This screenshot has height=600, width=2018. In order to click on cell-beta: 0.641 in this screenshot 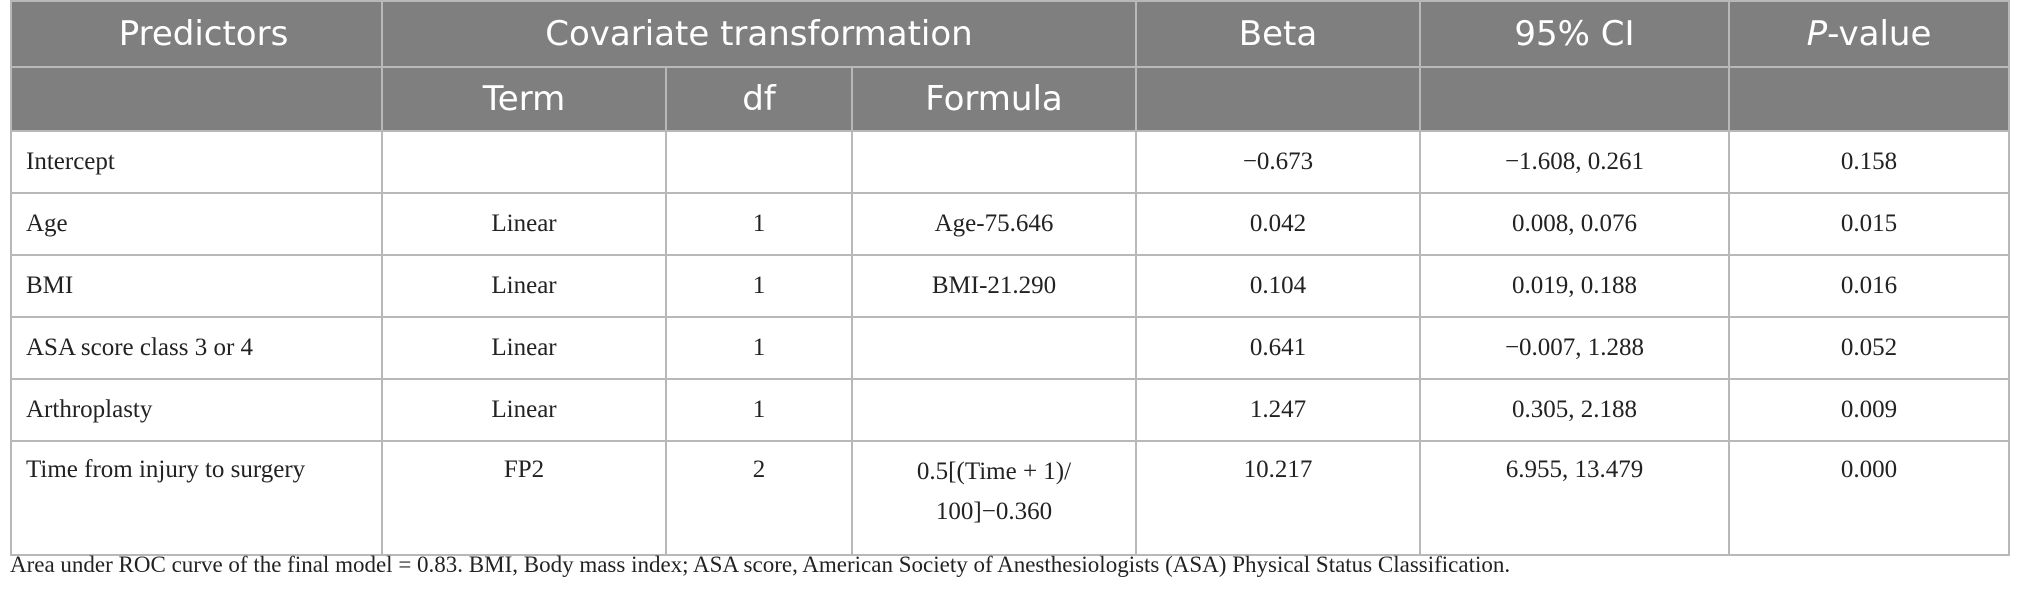, I will do `click(1278, 348)`.